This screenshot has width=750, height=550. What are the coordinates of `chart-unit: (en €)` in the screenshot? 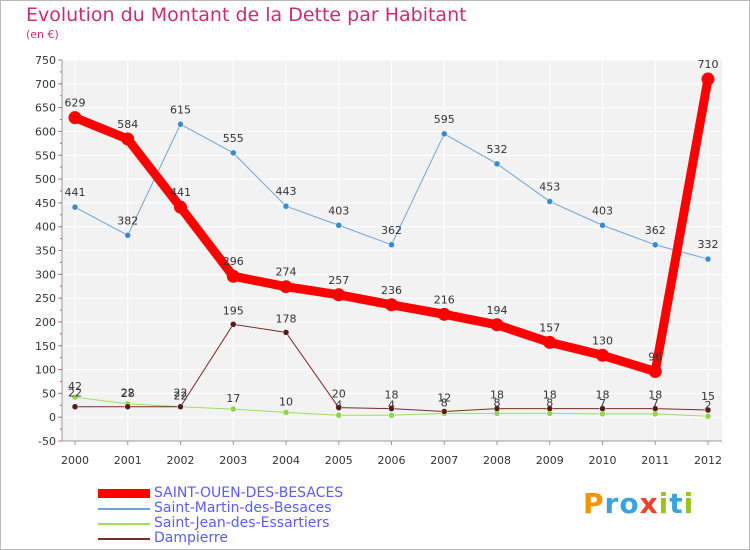 It's located at (42, 34).